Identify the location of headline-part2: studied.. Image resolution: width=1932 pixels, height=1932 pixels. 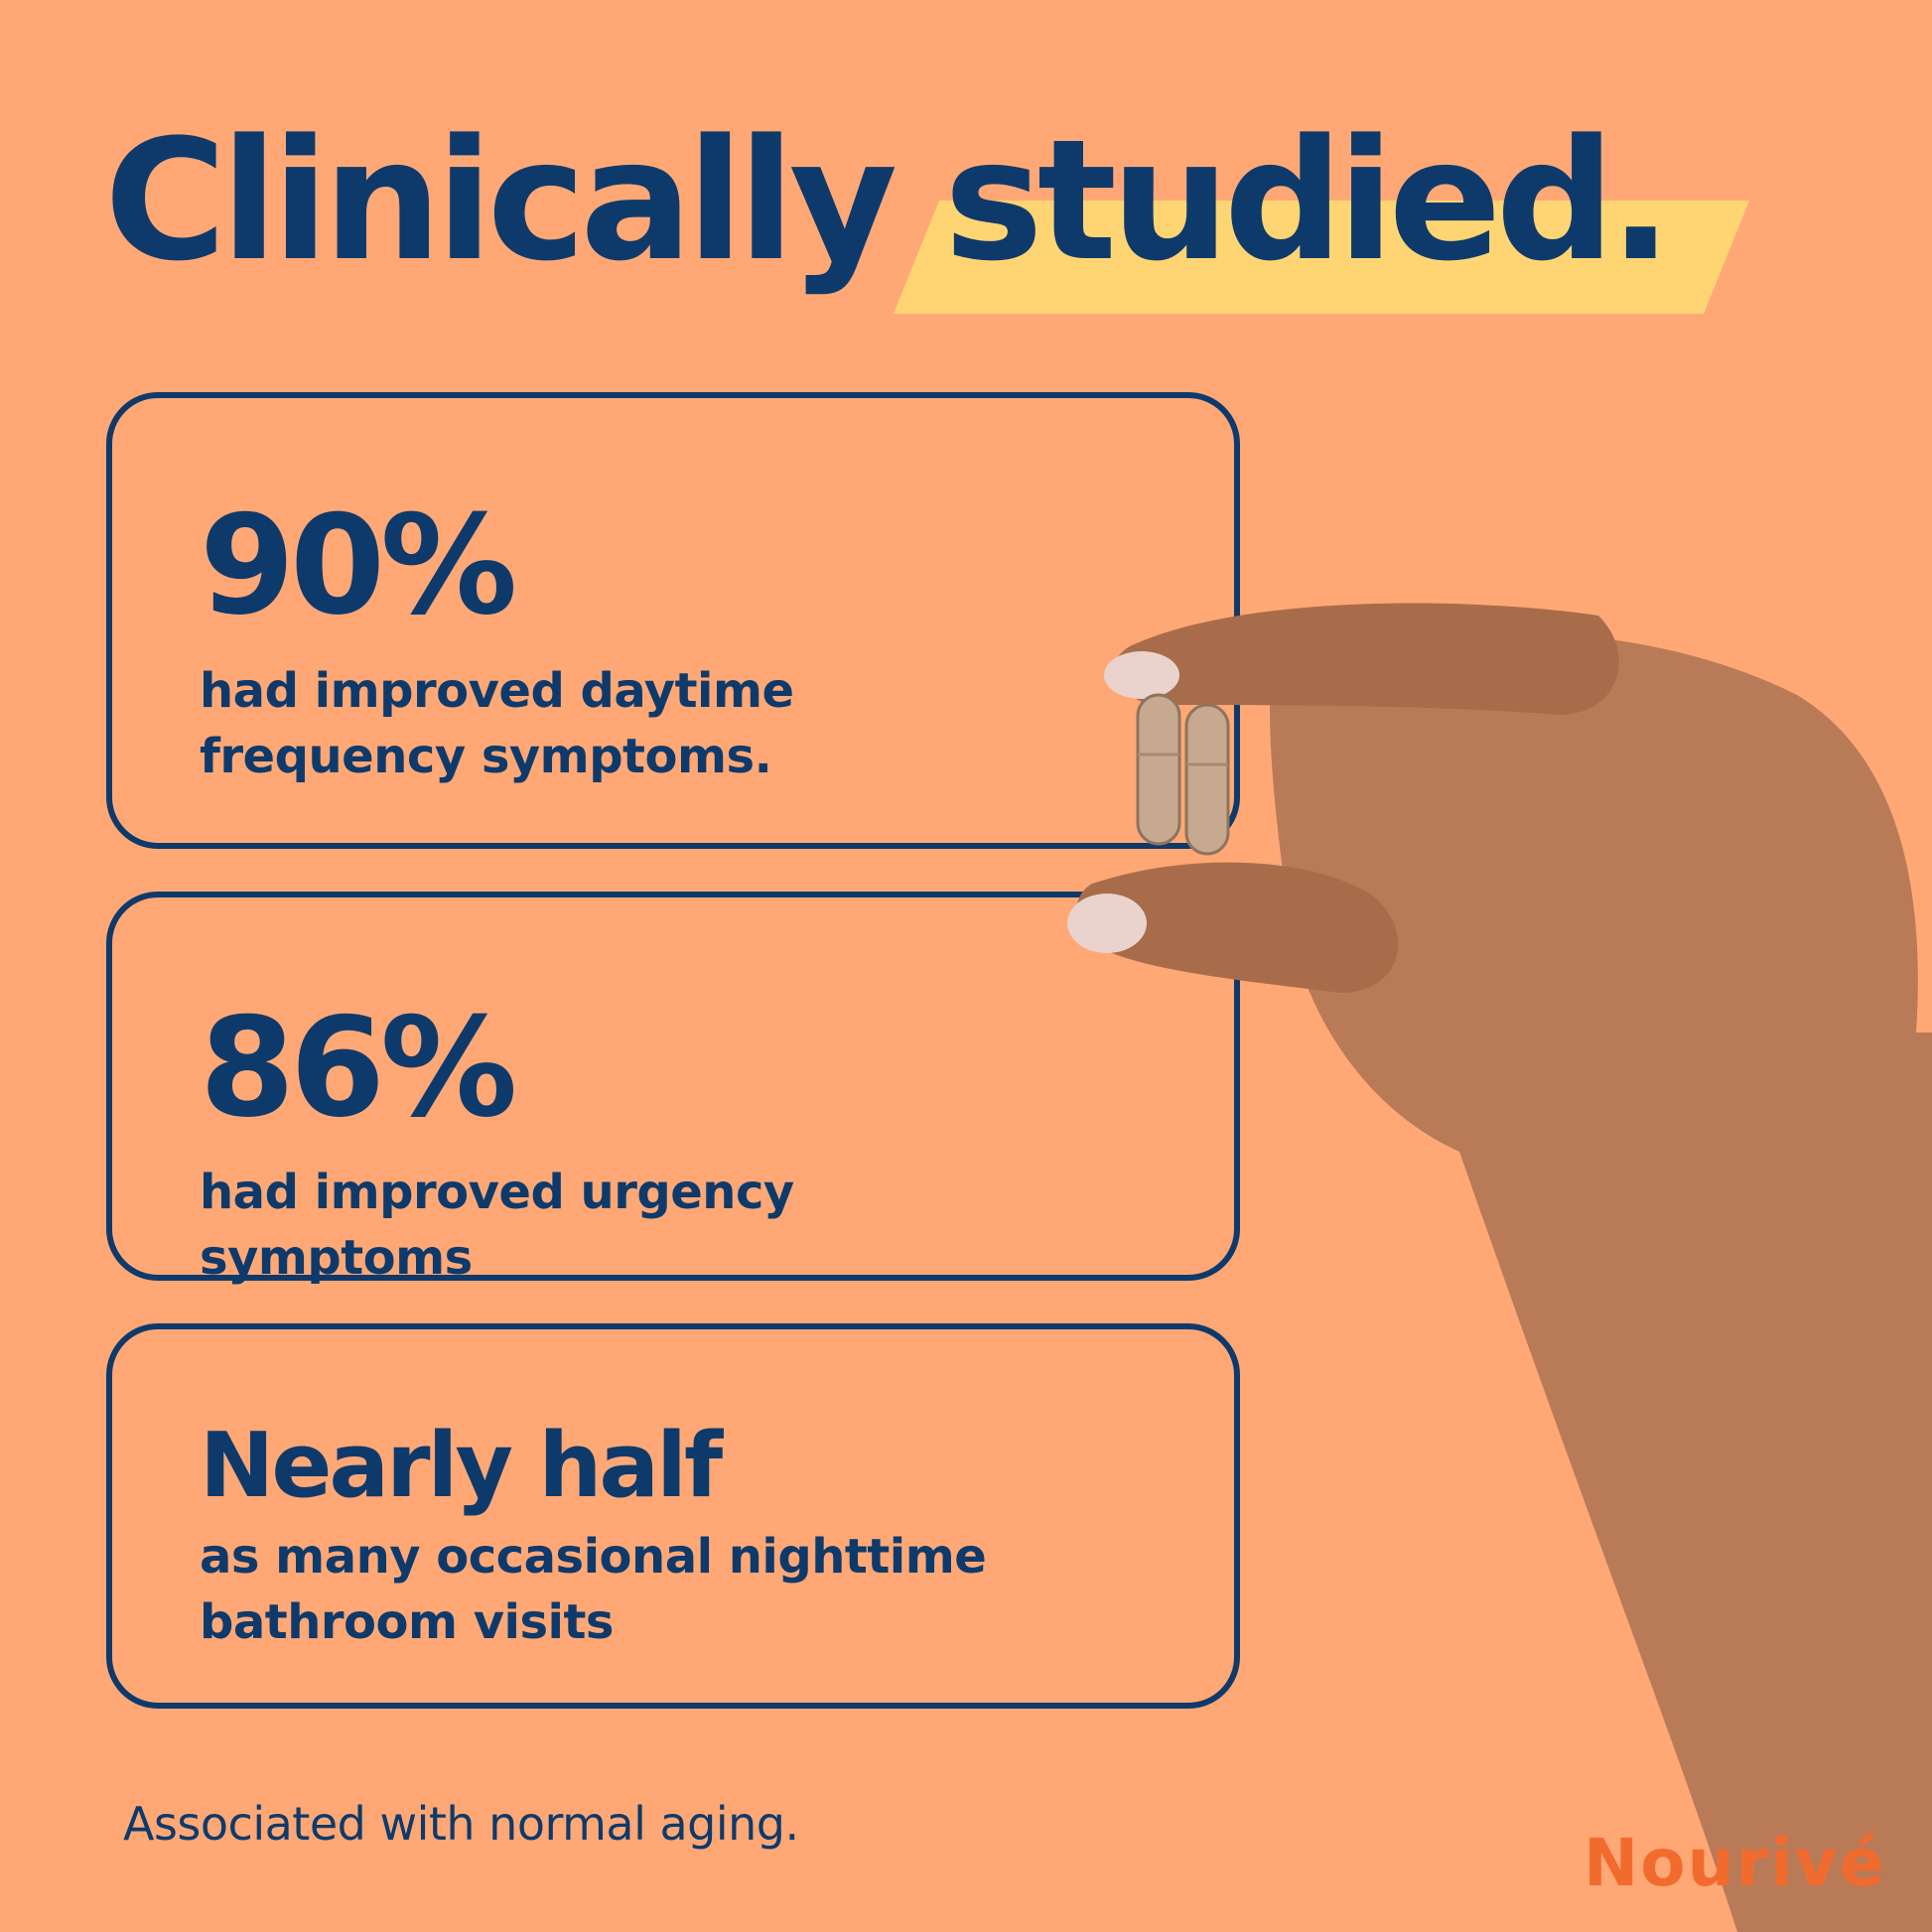
(1308, 201).